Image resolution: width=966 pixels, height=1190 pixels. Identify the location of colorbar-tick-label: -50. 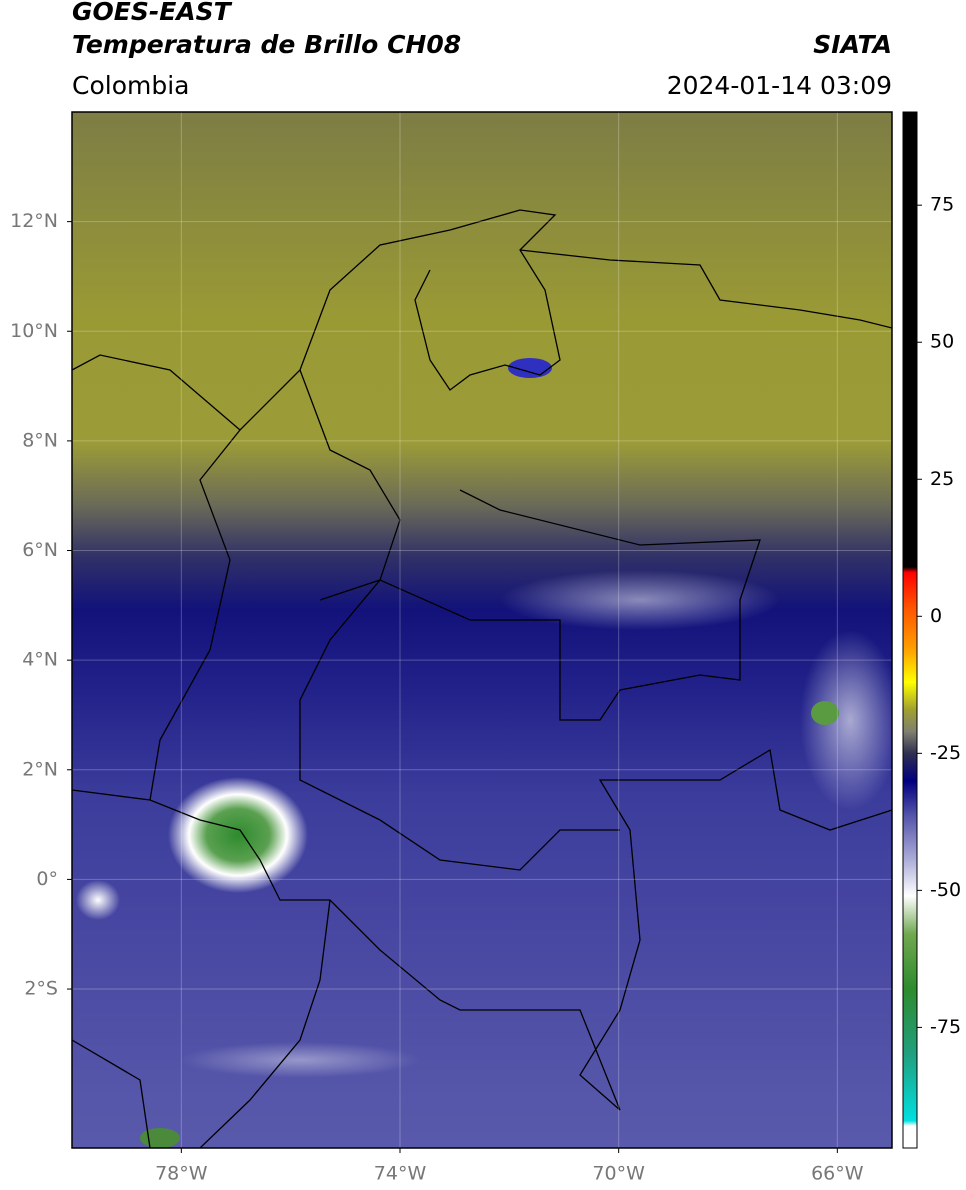
(945, 890).